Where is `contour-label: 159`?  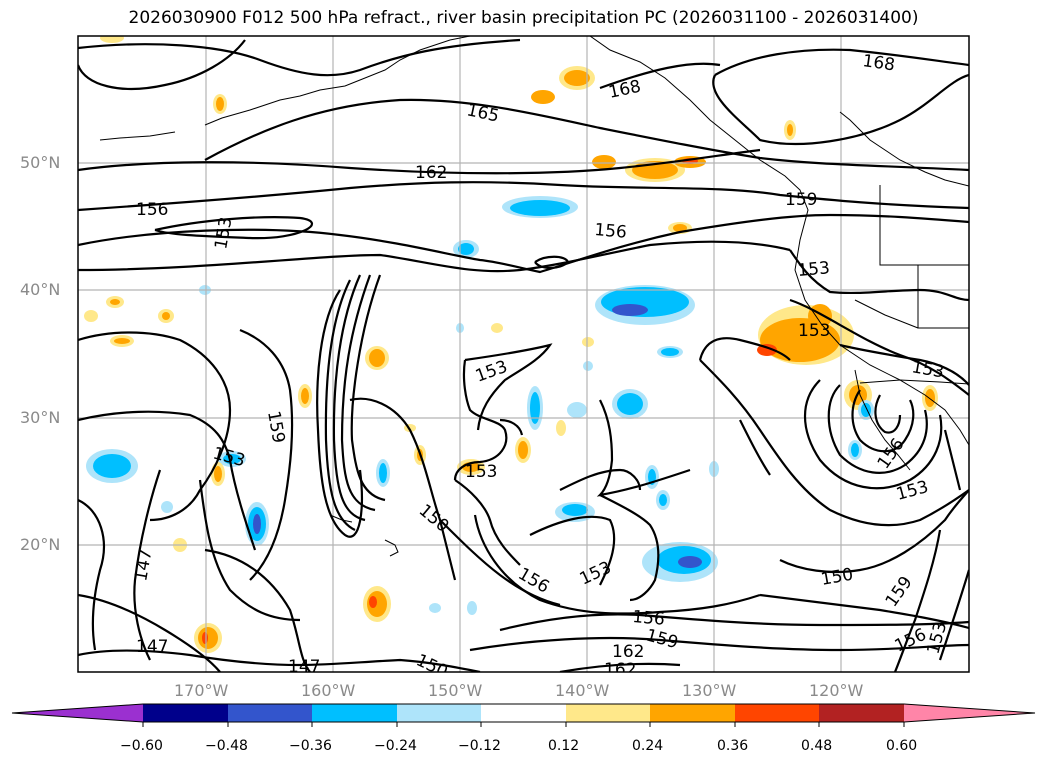
contour-label: 159 is located at coordinates (801, 200).